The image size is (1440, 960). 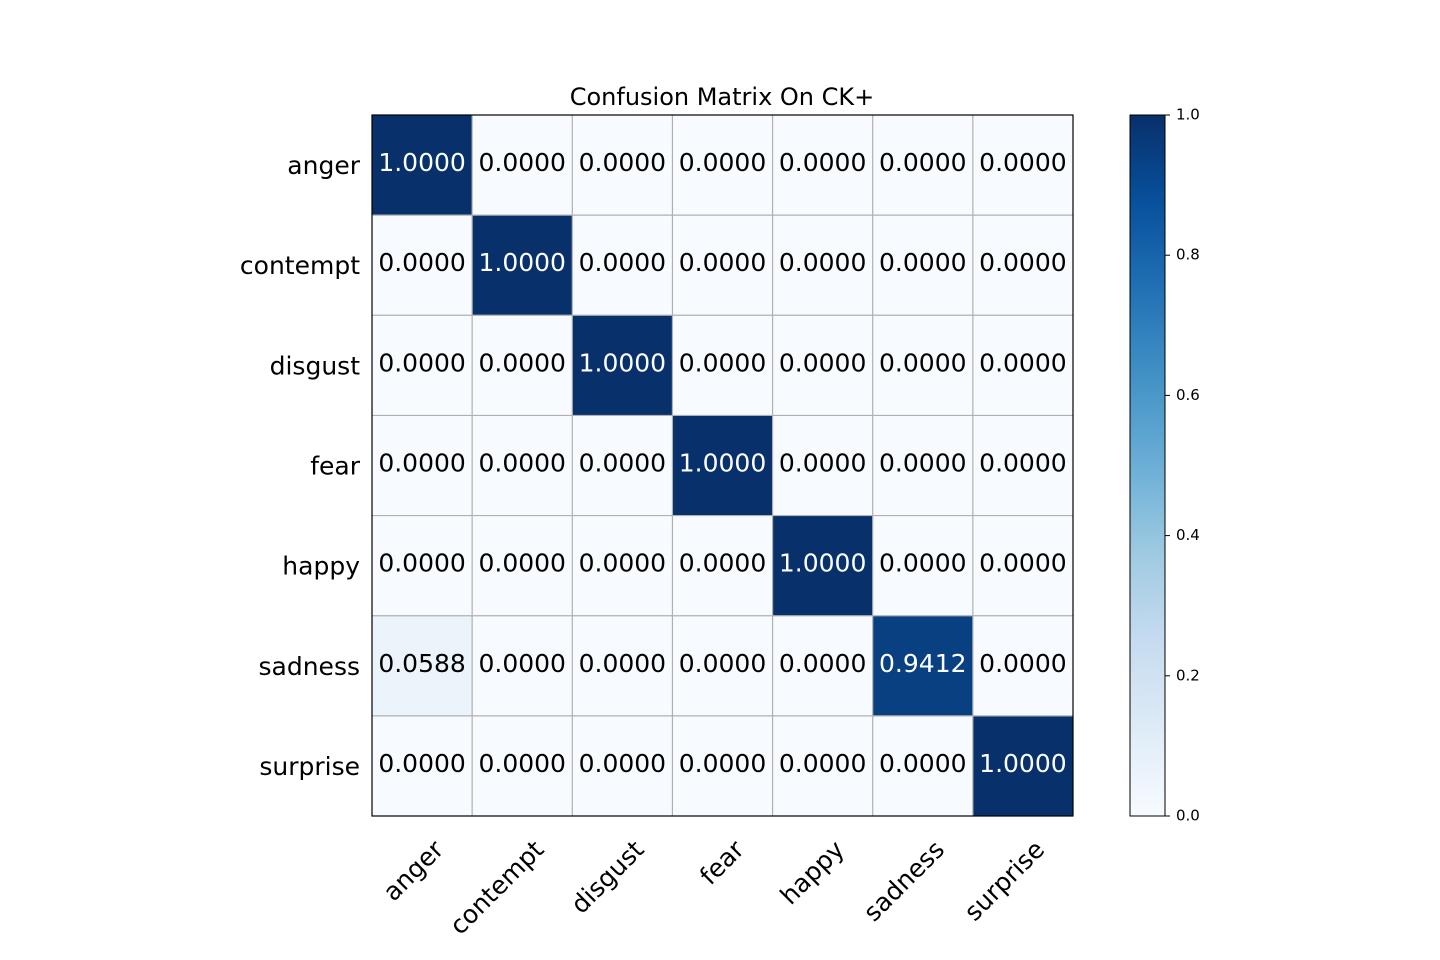 I want to click on column-tick-label: contempt, so click(x=497, y=888).